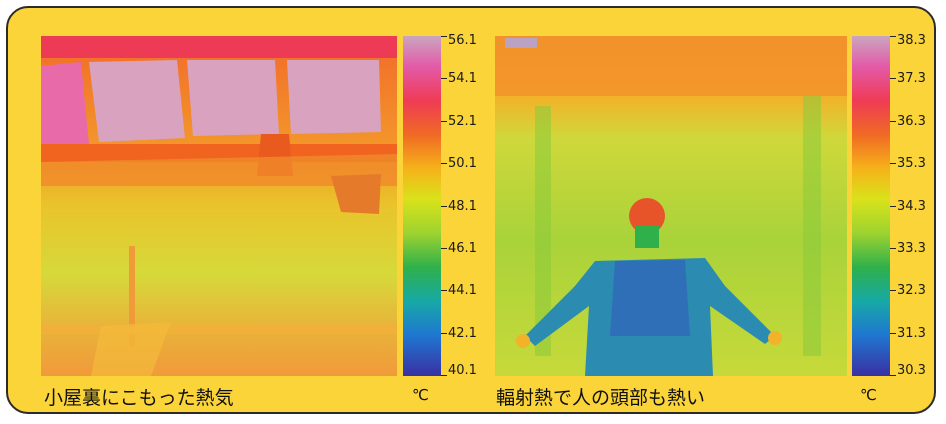 This screenshot has width=946, height=424. Describe the element at coordinates (911, 78) in the screenshot. I see `scale-label: 37.3` at that location.